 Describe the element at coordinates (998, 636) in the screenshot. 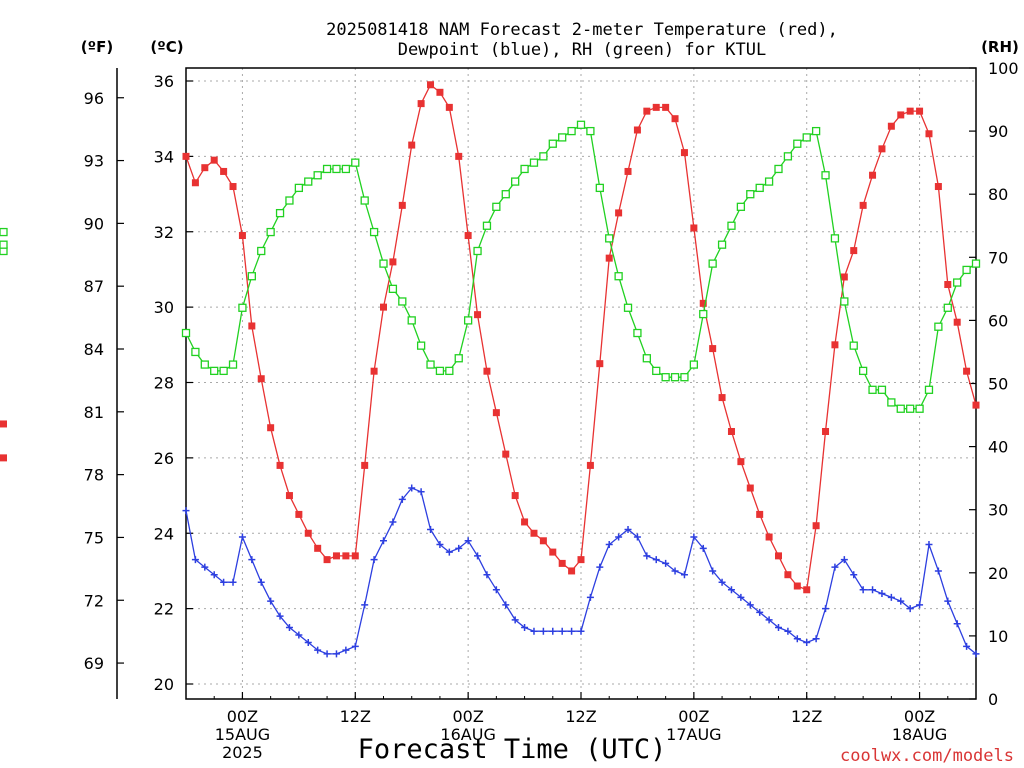

I see `rh-tick-label: 10` at that location.